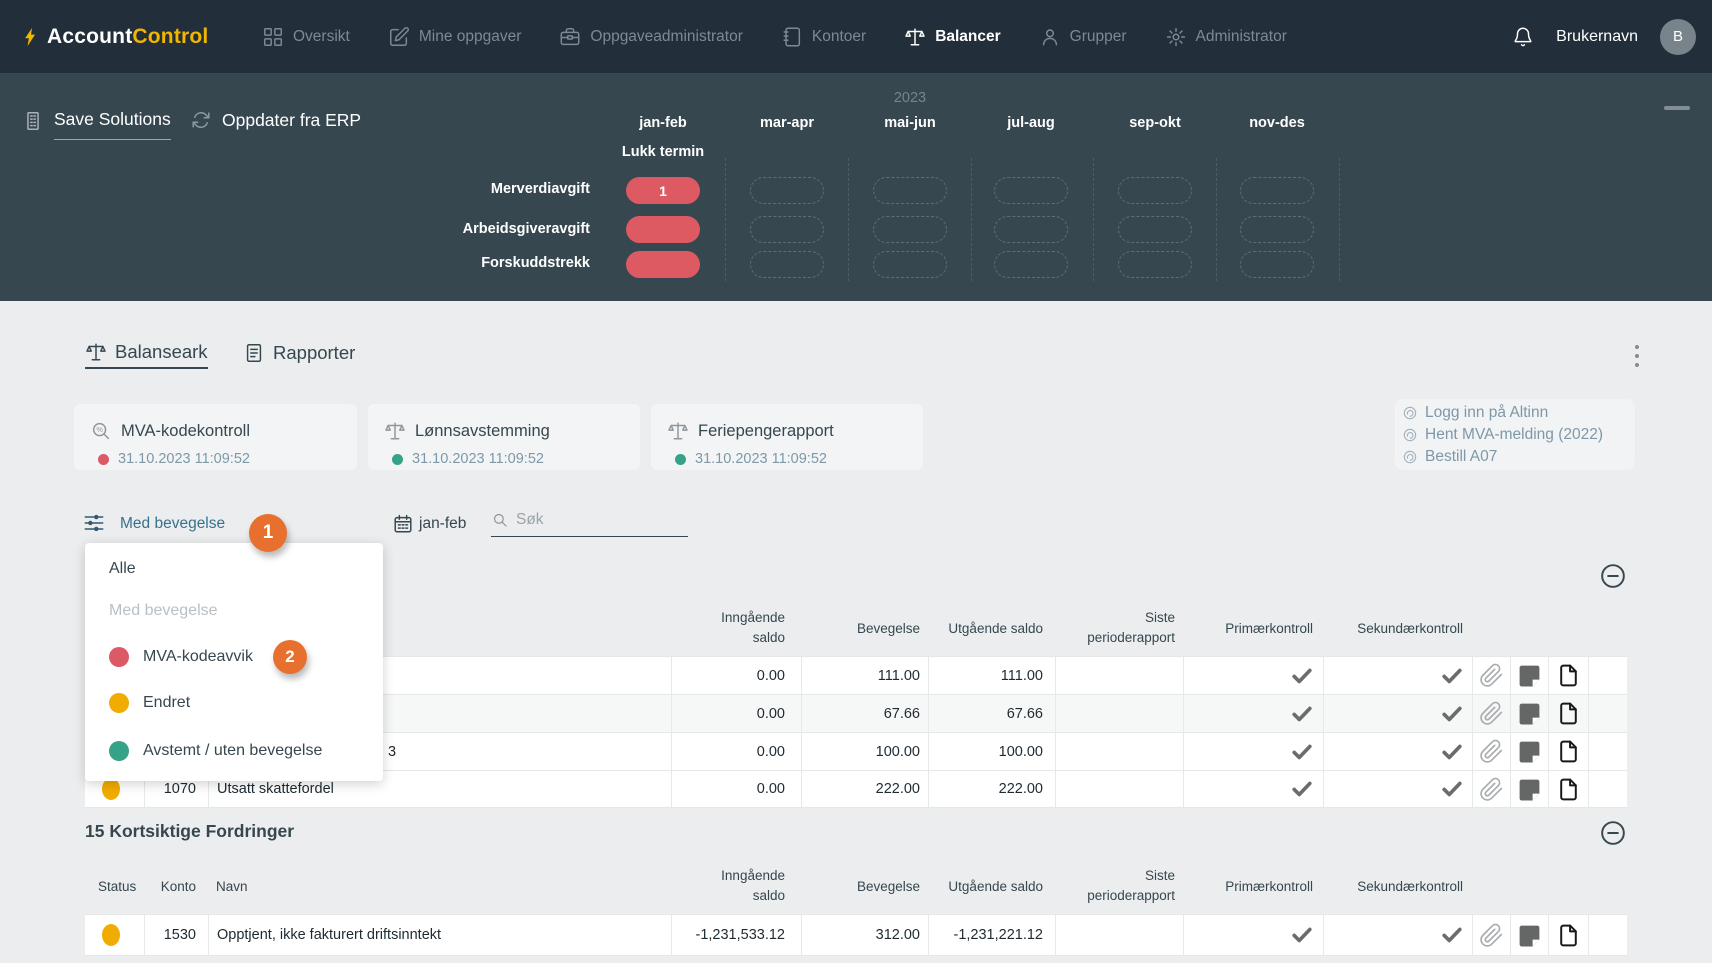  I want to click on term-pill-mva-mai-jun, so click(910, 190).